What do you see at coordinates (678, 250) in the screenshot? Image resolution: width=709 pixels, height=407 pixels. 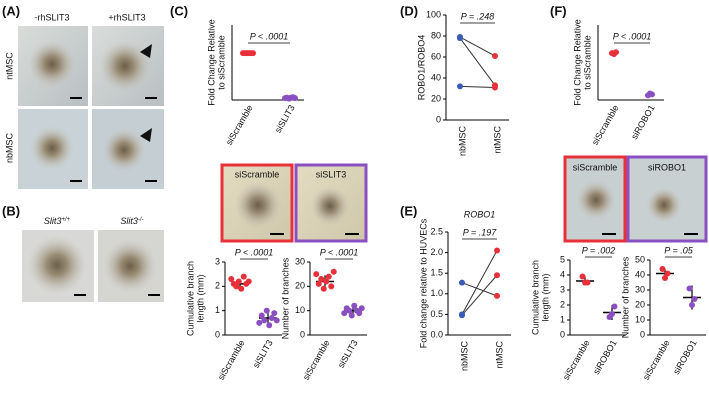 I see `p-value: P = .05` at bounding box center [678, 250].